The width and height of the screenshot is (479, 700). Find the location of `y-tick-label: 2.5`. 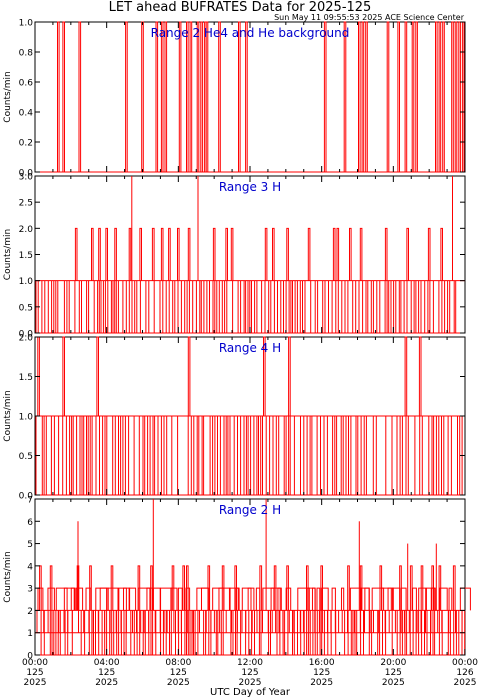

y-tick-label: 2.5 is located at coordinates (26, 204).